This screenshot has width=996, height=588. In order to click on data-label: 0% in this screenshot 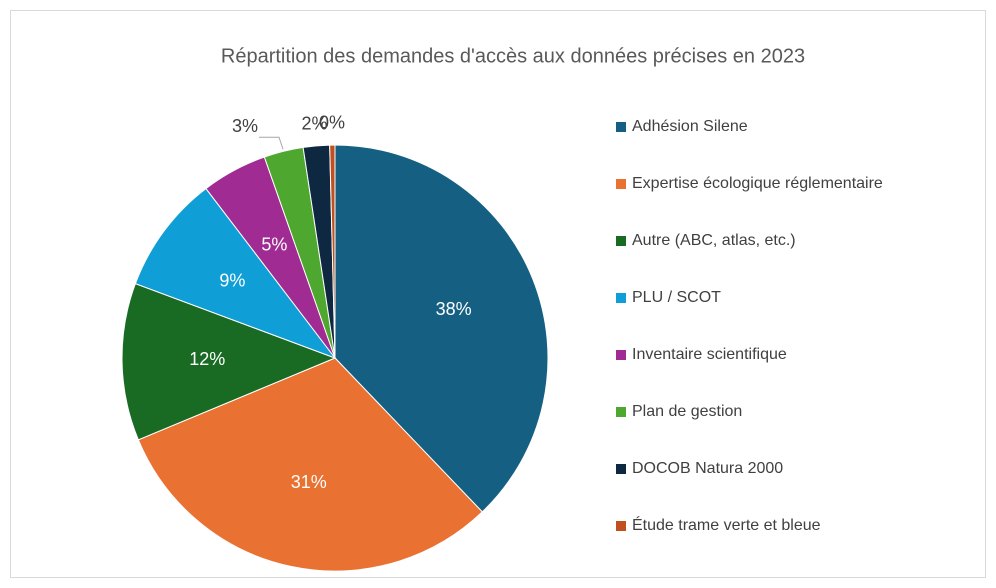, I will do `click(332, 122)`.